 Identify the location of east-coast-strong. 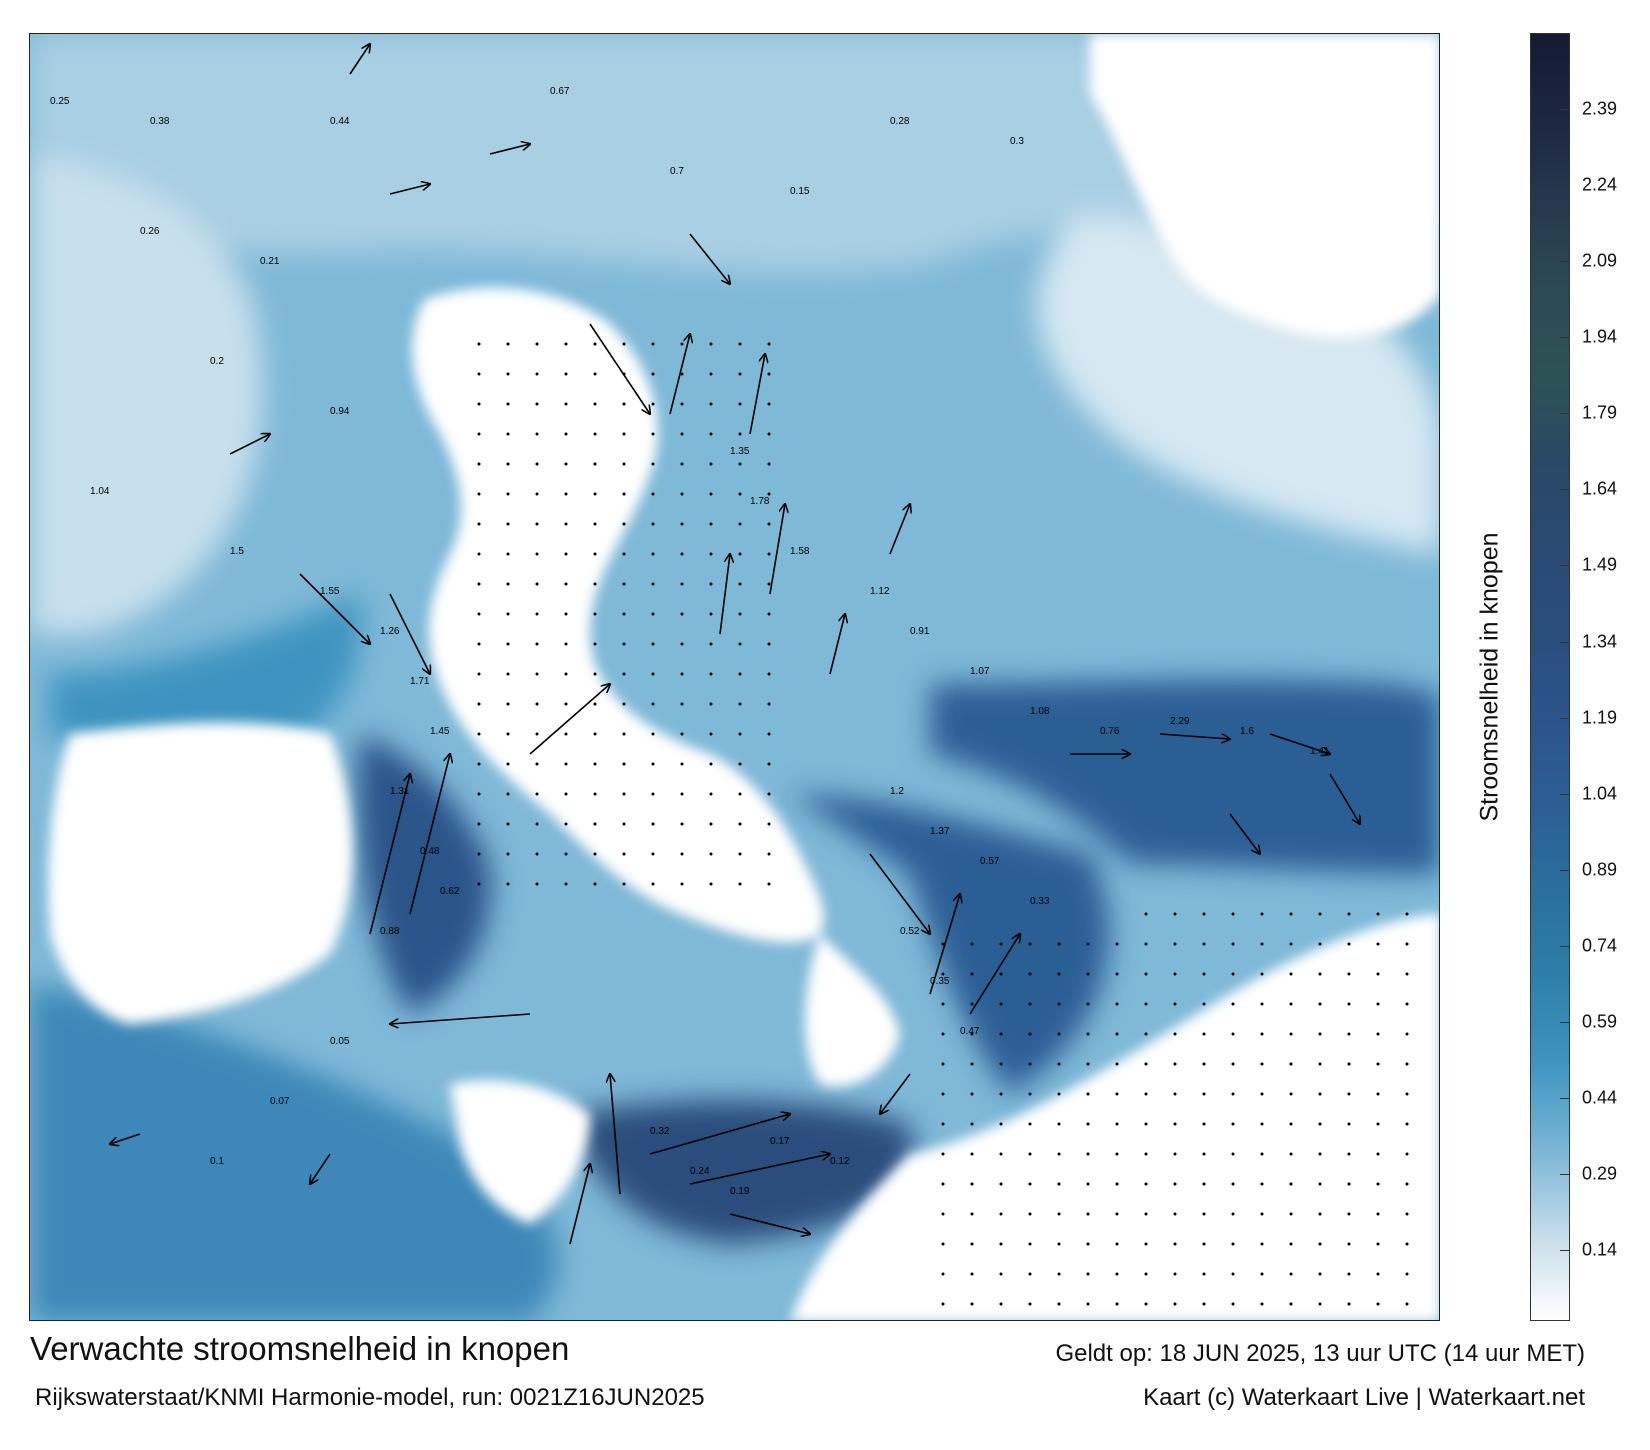
(950, 944).